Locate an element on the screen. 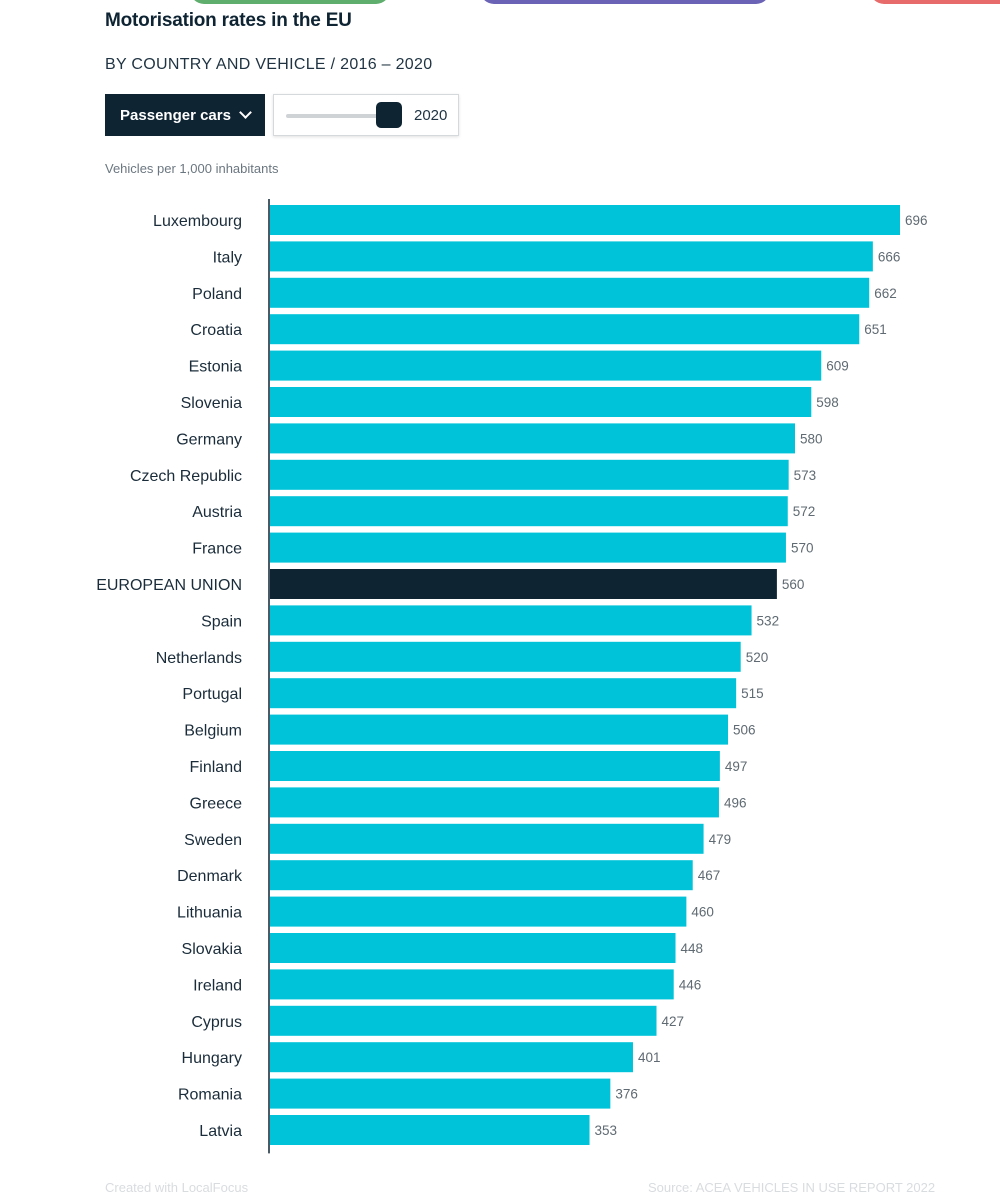 The height and width of the screenshot is (1204, 1000). source-text: Source: ACEA VEHICLES IN USE REPORT 2022 is located at coordinates (792, 1187).